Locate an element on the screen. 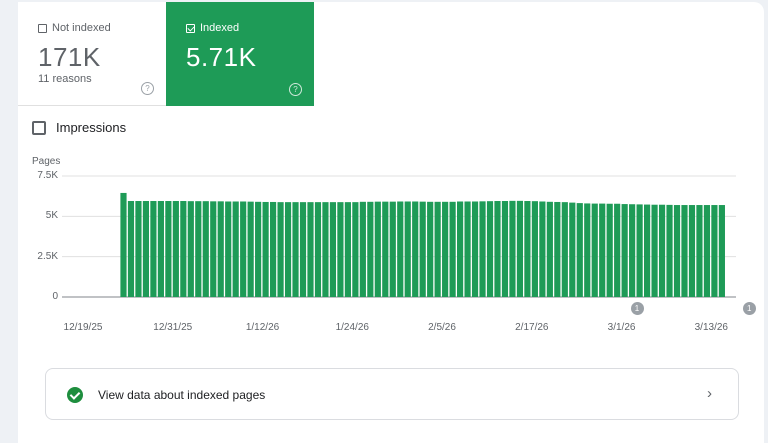  not-indexed-checkbox is located at coordinates (42, 28).